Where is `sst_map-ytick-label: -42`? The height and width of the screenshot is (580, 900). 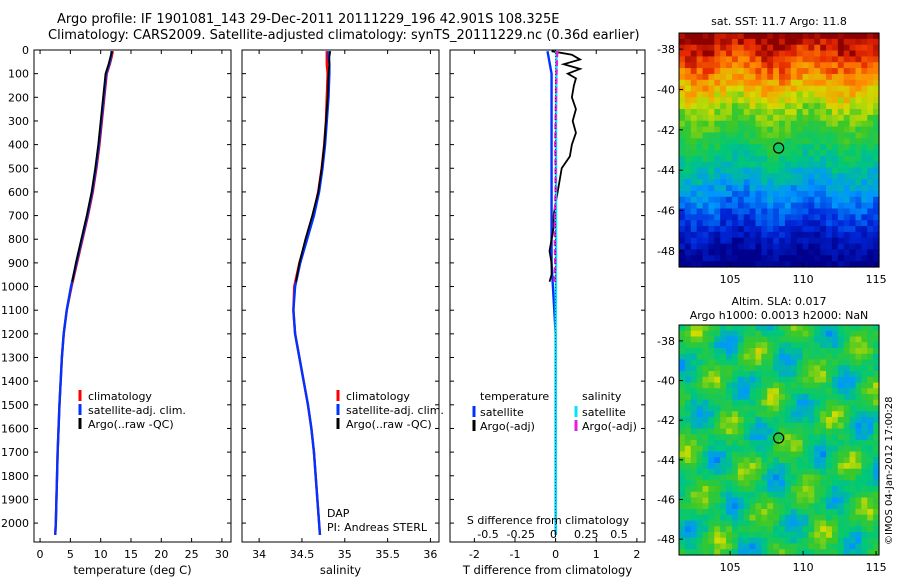 sst_map-ytick-label: -42 is located at coordinates (666, 130).